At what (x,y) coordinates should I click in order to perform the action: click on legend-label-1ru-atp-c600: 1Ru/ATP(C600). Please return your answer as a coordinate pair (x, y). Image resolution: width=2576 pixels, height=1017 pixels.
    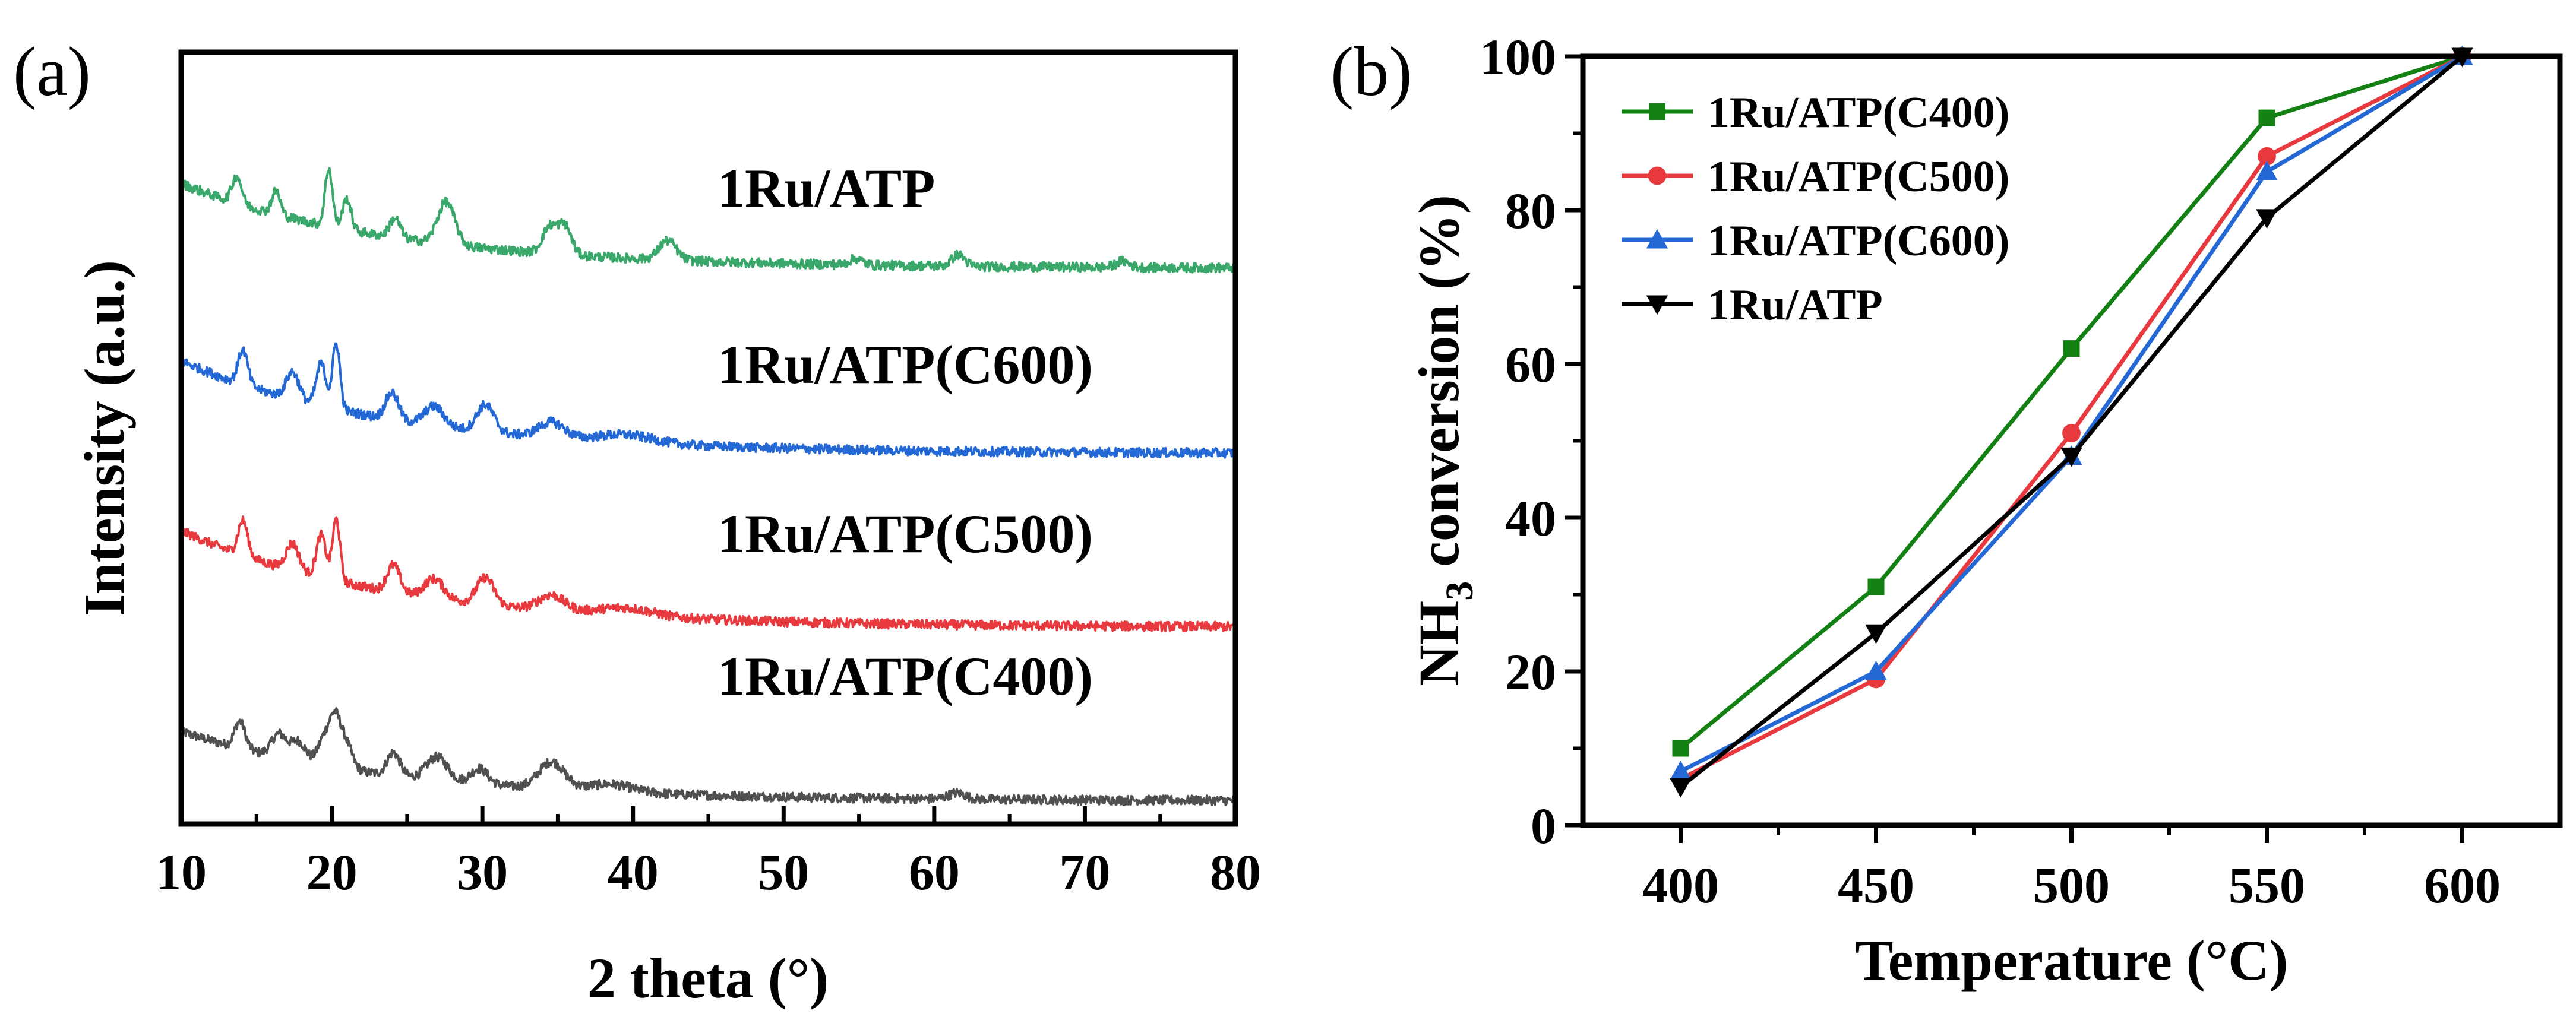
    Looking at the image, I should click on (1858, 241).